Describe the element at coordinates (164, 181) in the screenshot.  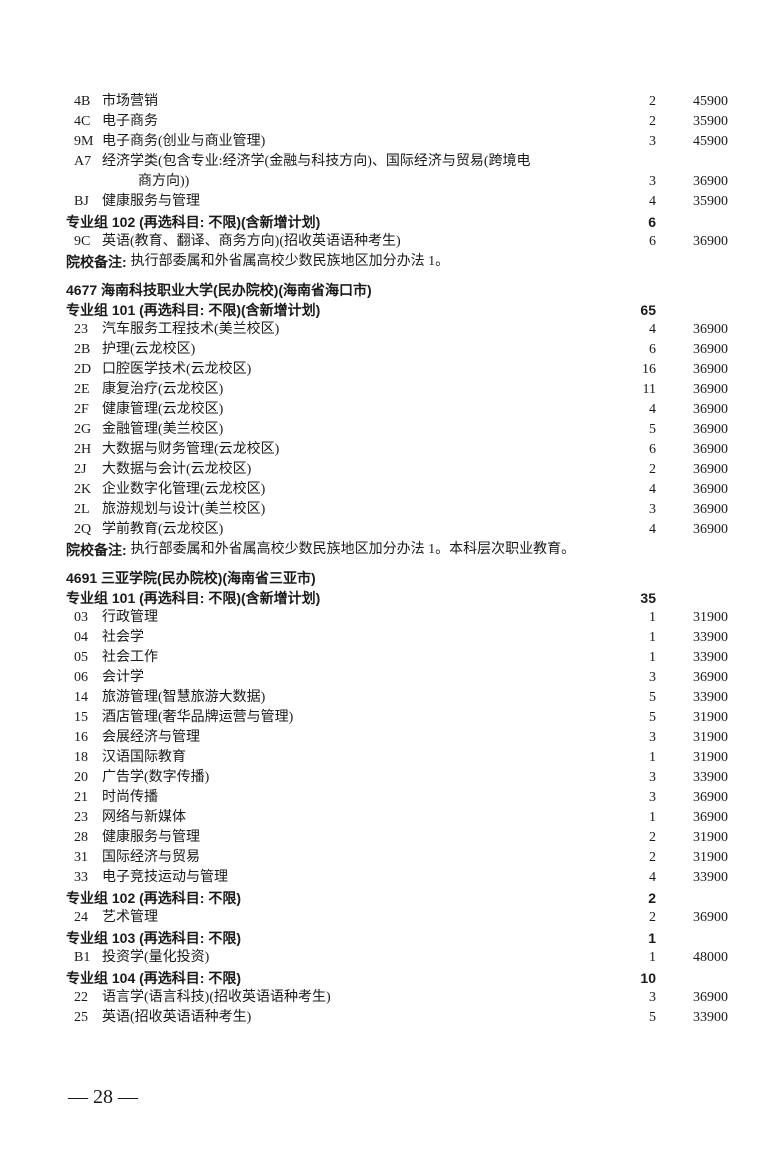
I see `major-name-continued: 商方向))` at that location.